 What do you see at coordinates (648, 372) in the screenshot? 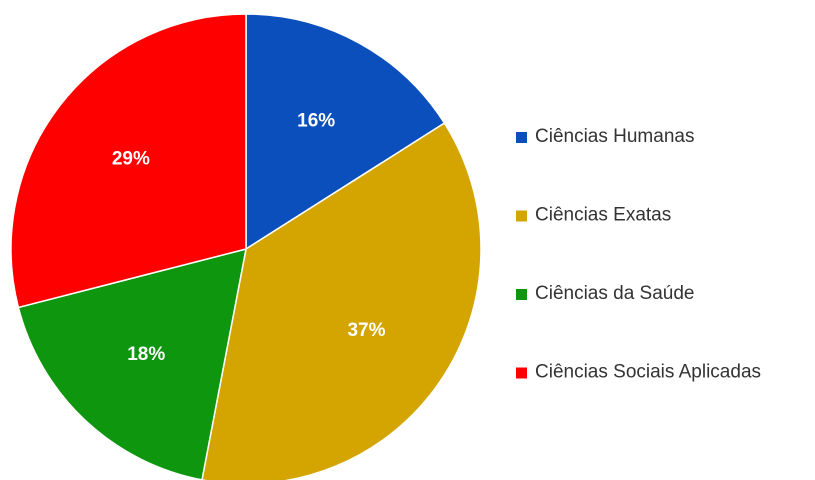
I see `legend-label: Ciências Sociais Aplicadas` at bounding box center [648, 372].